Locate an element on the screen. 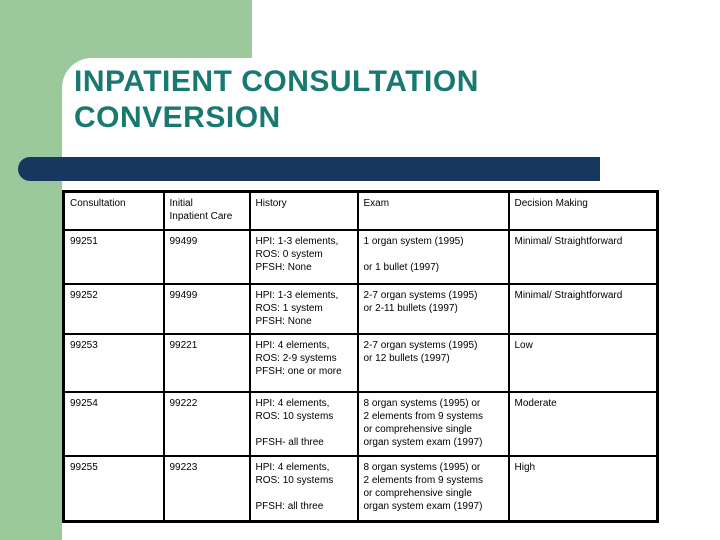 This screenshot has width=720, height=540. column-header-exam: Exam is located at coordinates (433, 210).